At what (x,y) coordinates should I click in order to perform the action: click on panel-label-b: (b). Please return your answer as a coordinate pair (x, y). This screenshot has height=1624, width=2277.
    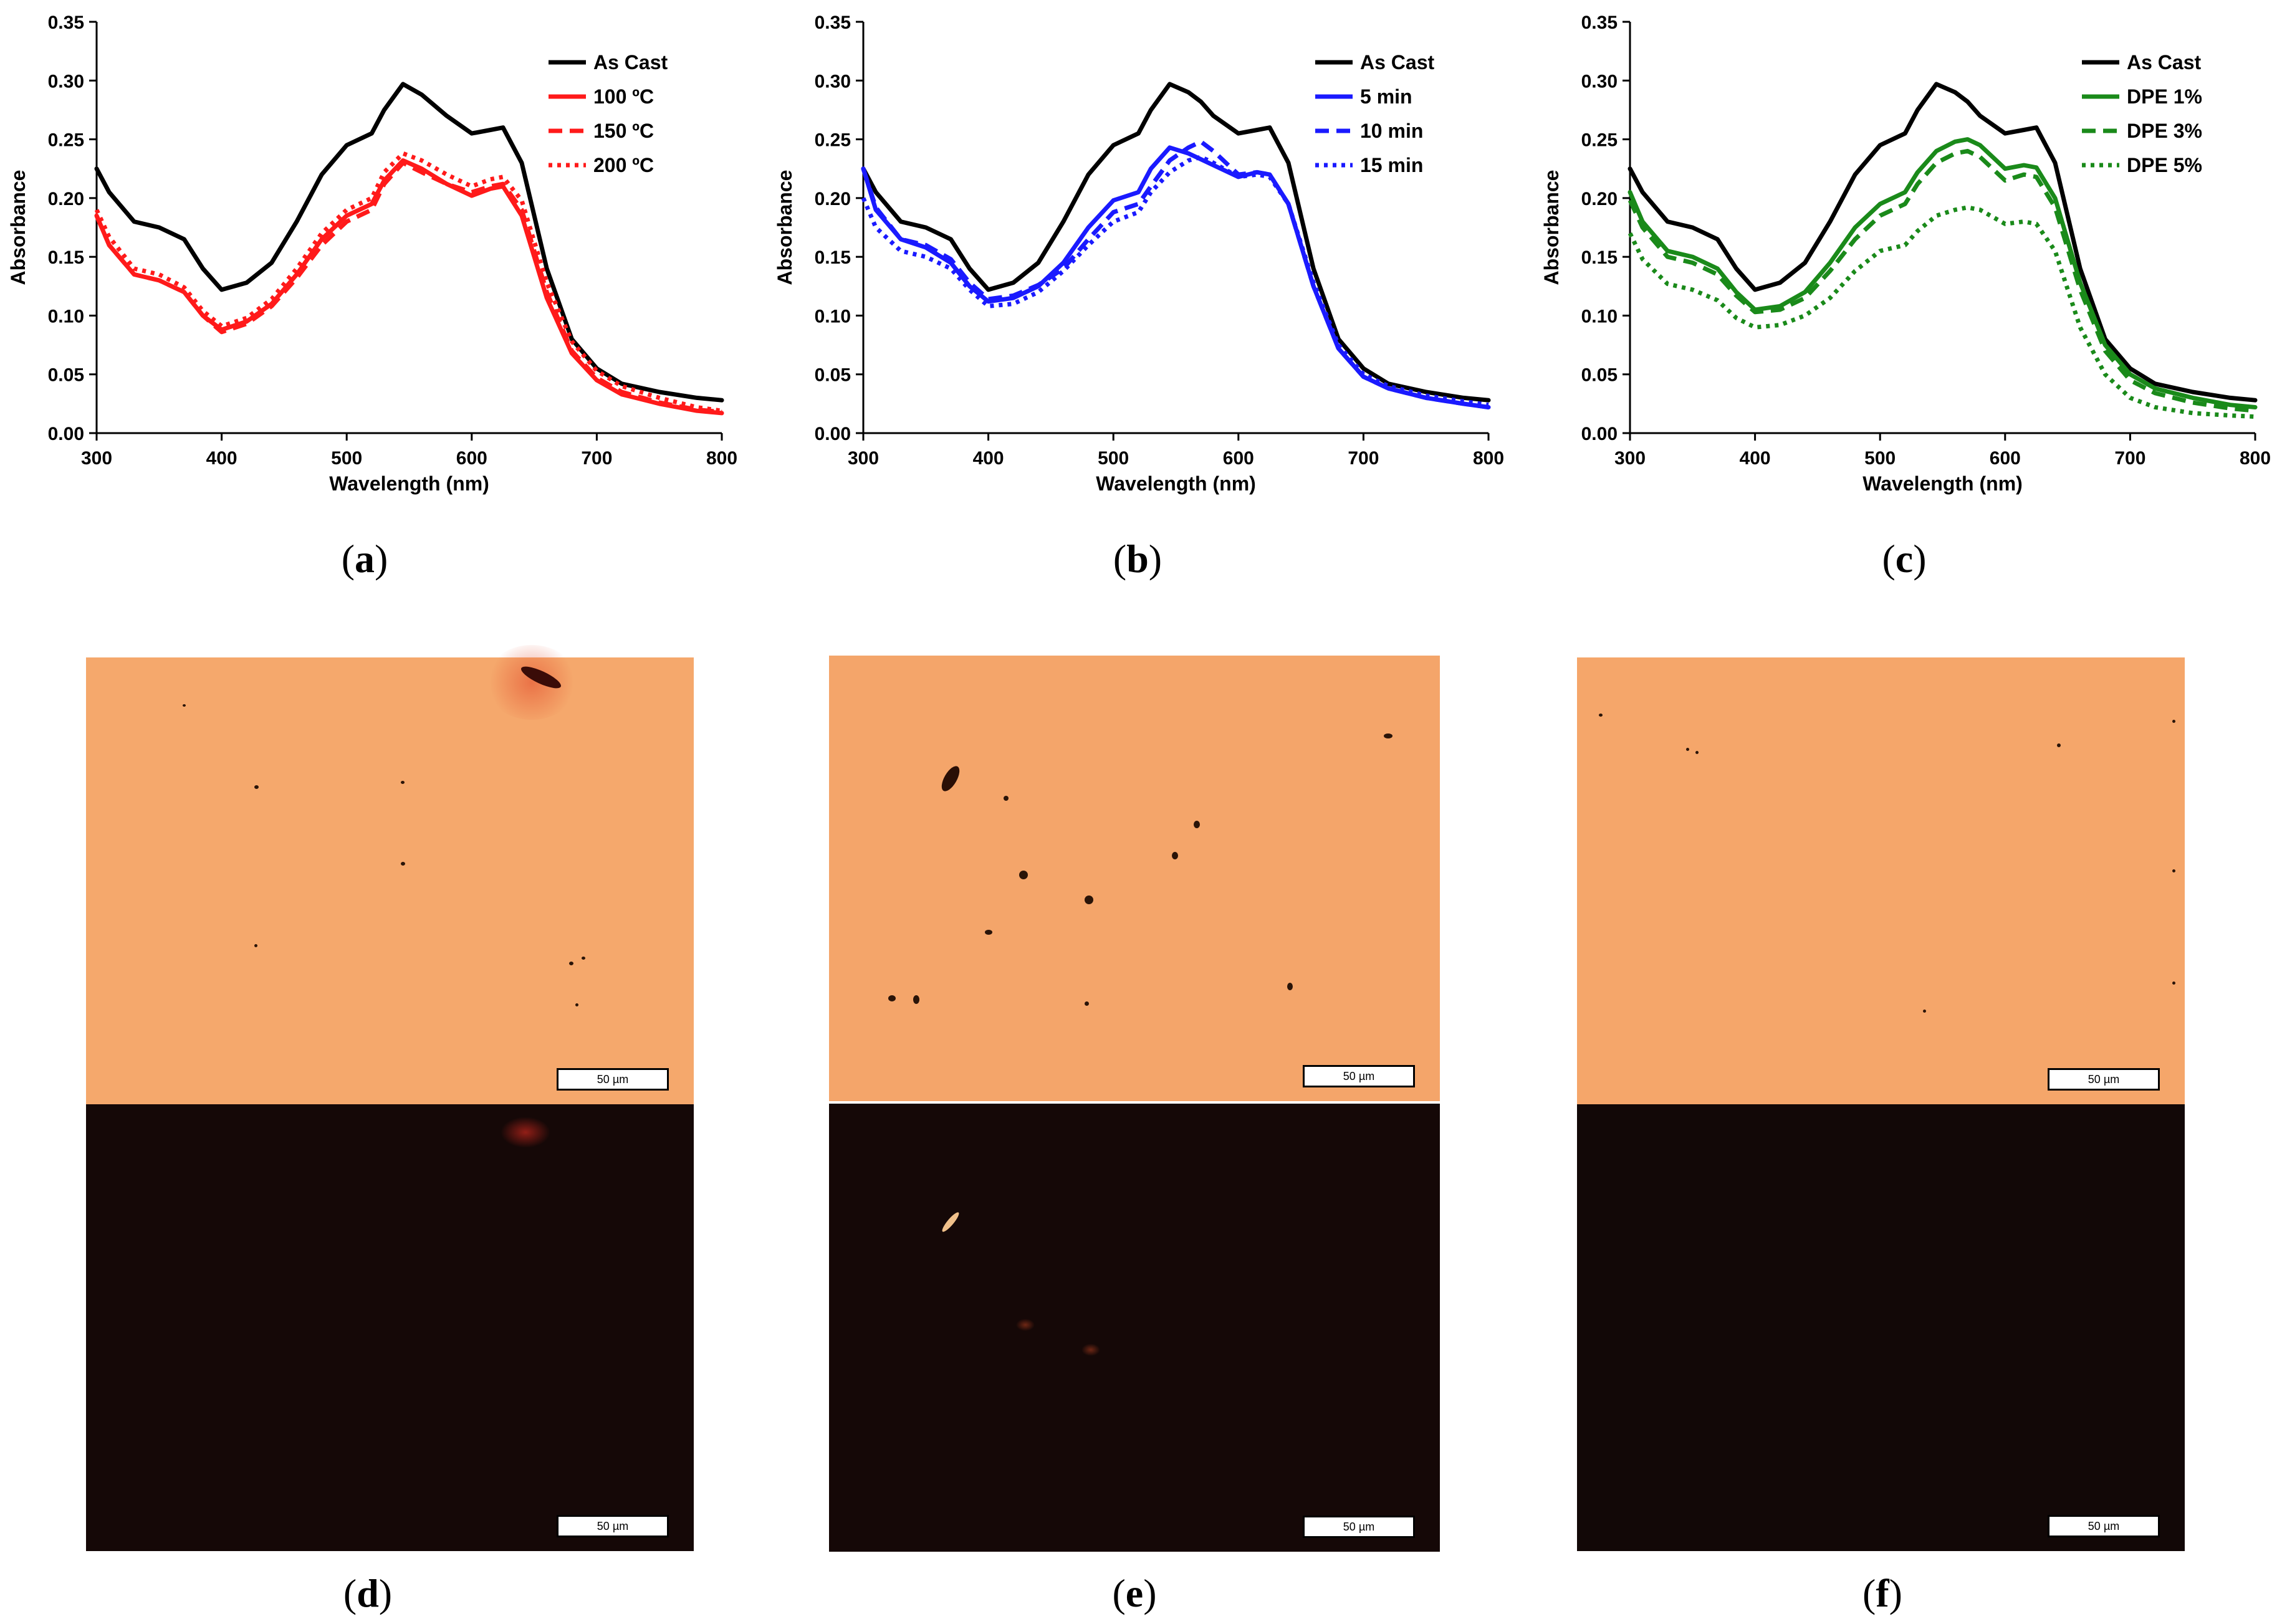
    Looking at the image, I should click on (1137, 559).